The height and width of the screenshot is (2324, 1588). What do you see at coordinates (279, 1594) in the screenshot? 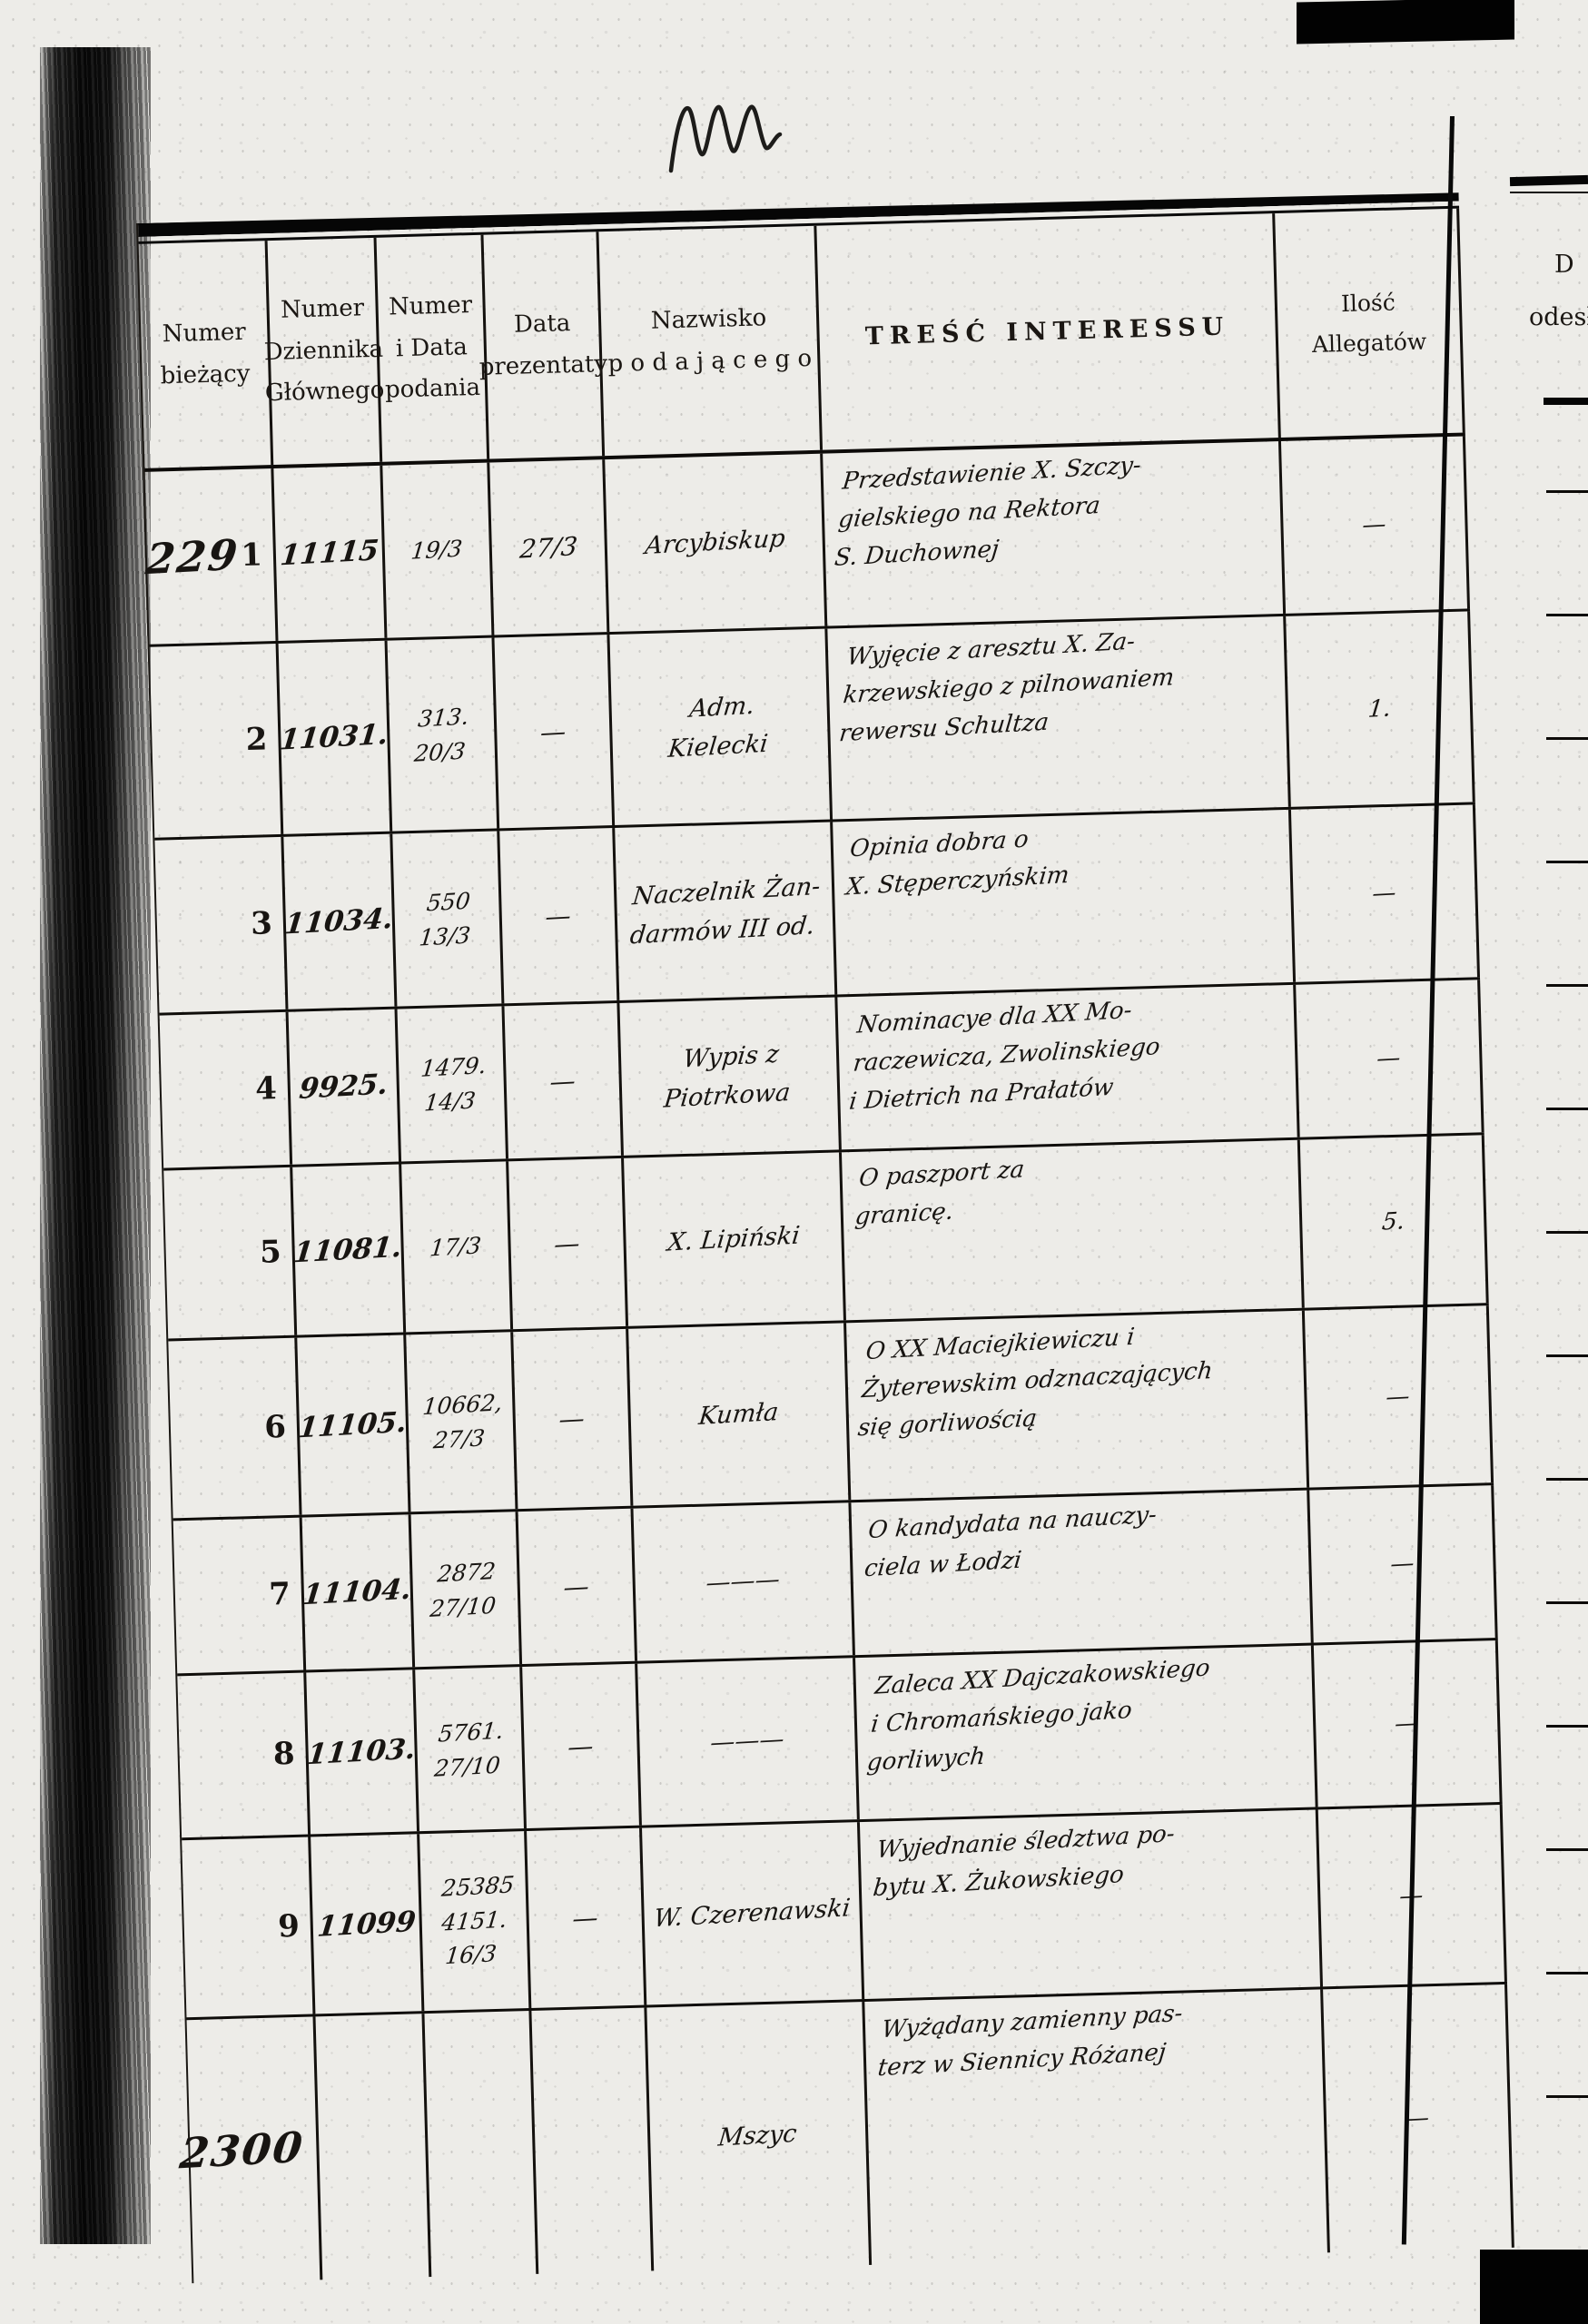
I see `entry-number-printed: 7` at bounding box center [279, 1594].